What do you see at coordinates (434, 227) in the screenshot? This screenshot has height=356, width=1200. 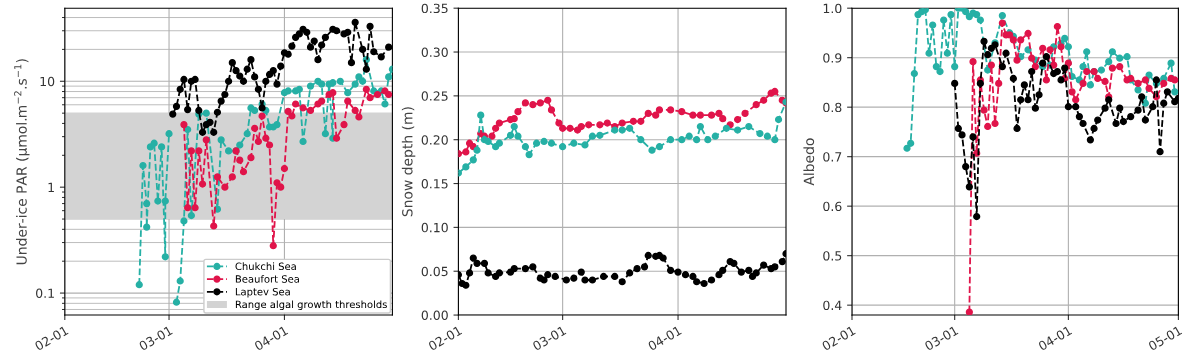 I see `y-tick-label: 0.10` at bounding box center [434, 227].